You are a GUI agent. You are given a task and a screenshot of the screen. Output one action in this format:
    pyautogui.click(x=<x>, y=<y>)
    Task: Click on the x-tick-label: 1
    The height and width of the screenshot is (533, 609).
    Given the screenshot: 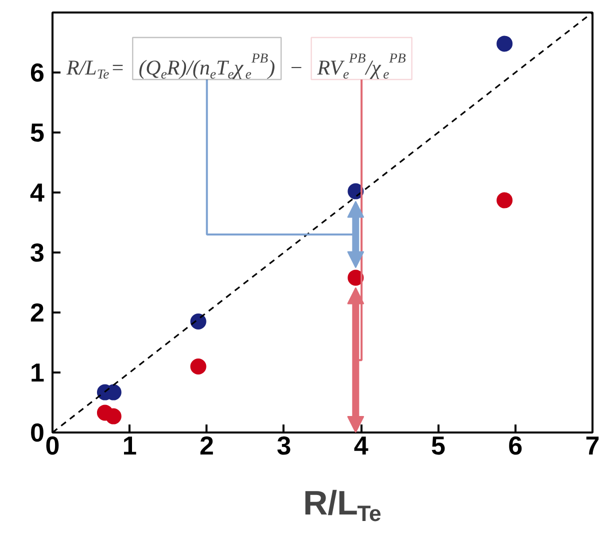 What is the action you would take?
    pyautogui.click(x=129, y=445)
    